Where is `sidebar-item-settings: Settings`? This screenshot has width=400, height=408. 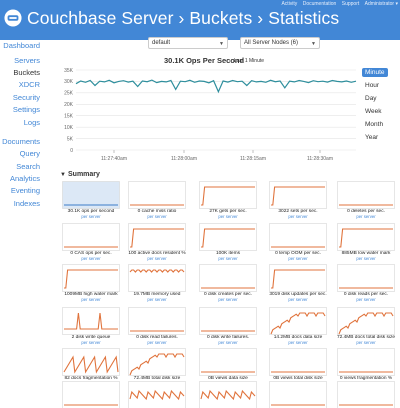 sidebar-item-settings: Settings is located at coordinates (26, 109).